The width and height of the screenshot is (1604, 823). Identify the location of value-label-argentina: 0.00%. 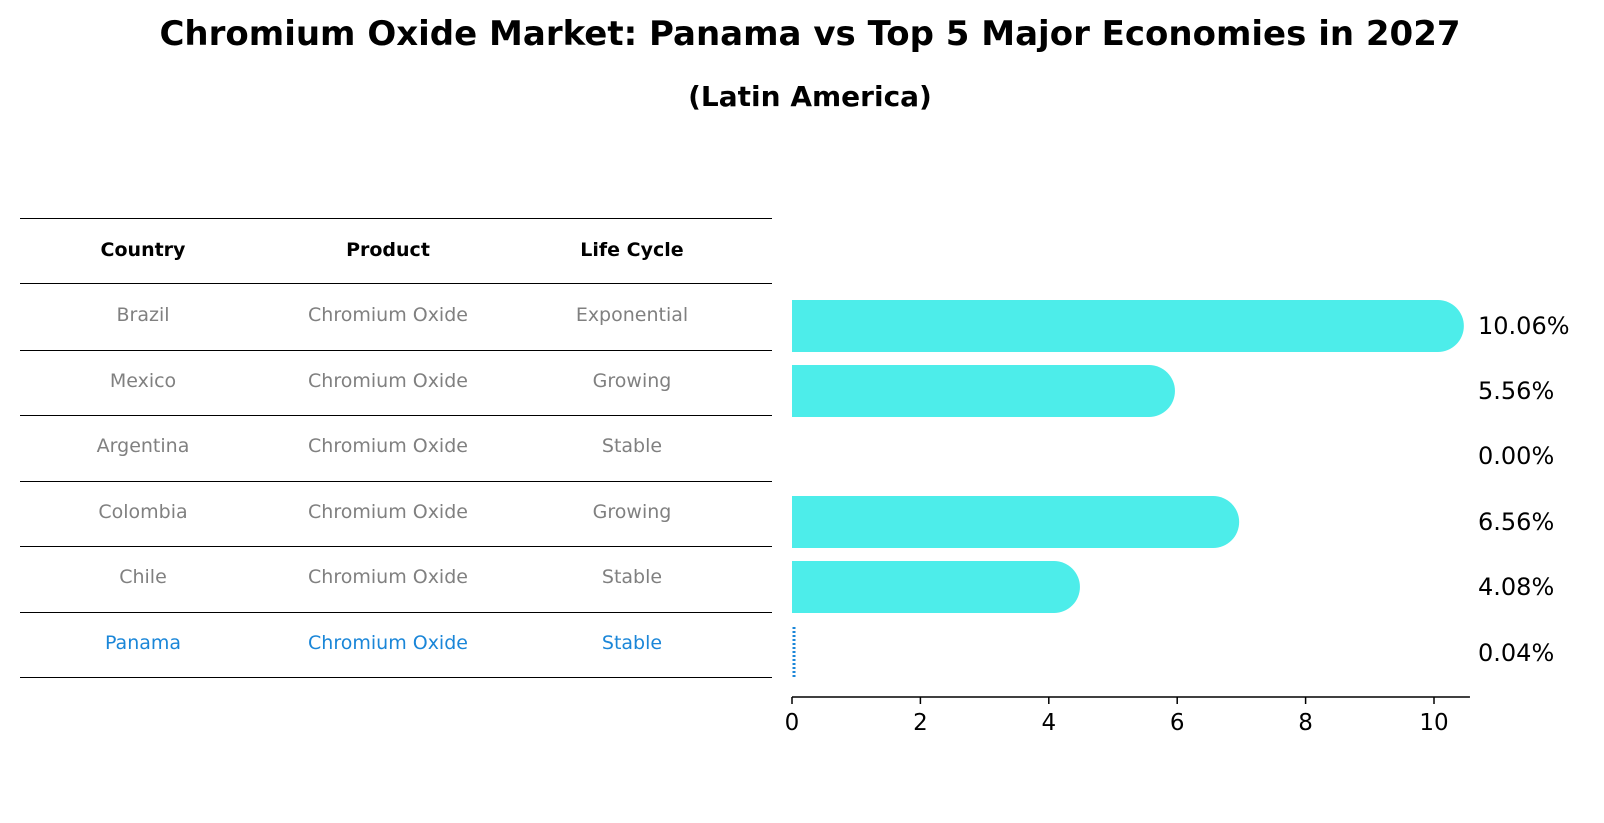
(1516, 456).